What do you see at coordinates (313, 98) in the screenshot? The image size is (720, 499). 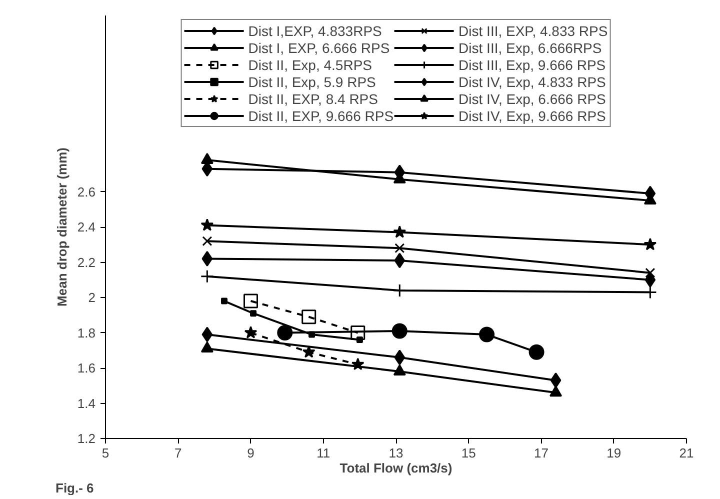 I see `legend-label: Dist II, EXP, 8.4 RPS` at bounding box center [313, 98].